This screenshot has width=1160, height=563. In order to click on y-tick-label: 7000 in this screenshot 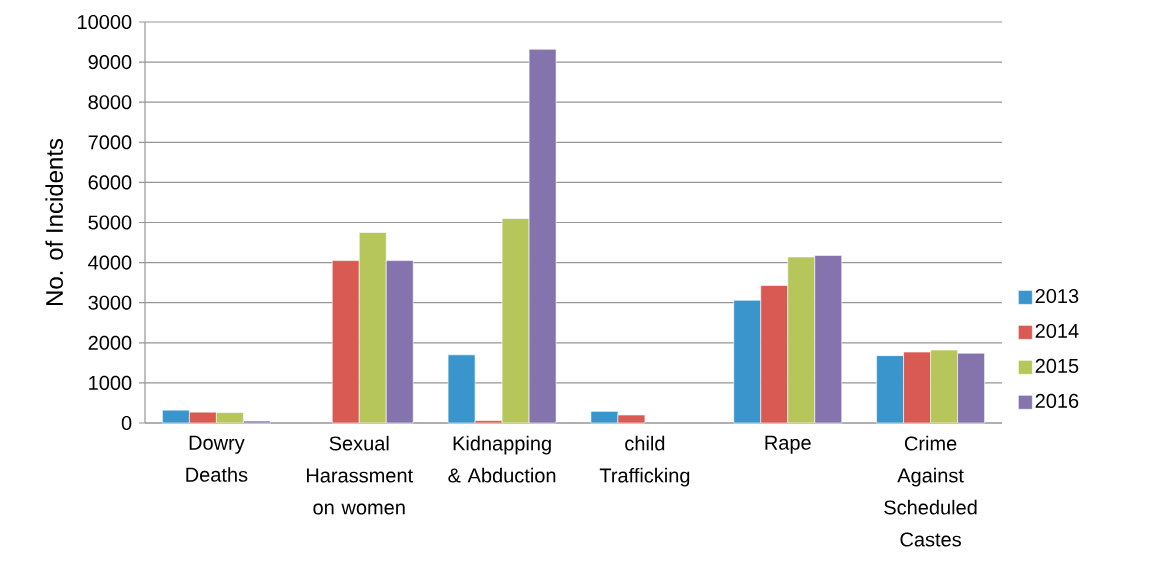, I will do `click(110, 142)`.